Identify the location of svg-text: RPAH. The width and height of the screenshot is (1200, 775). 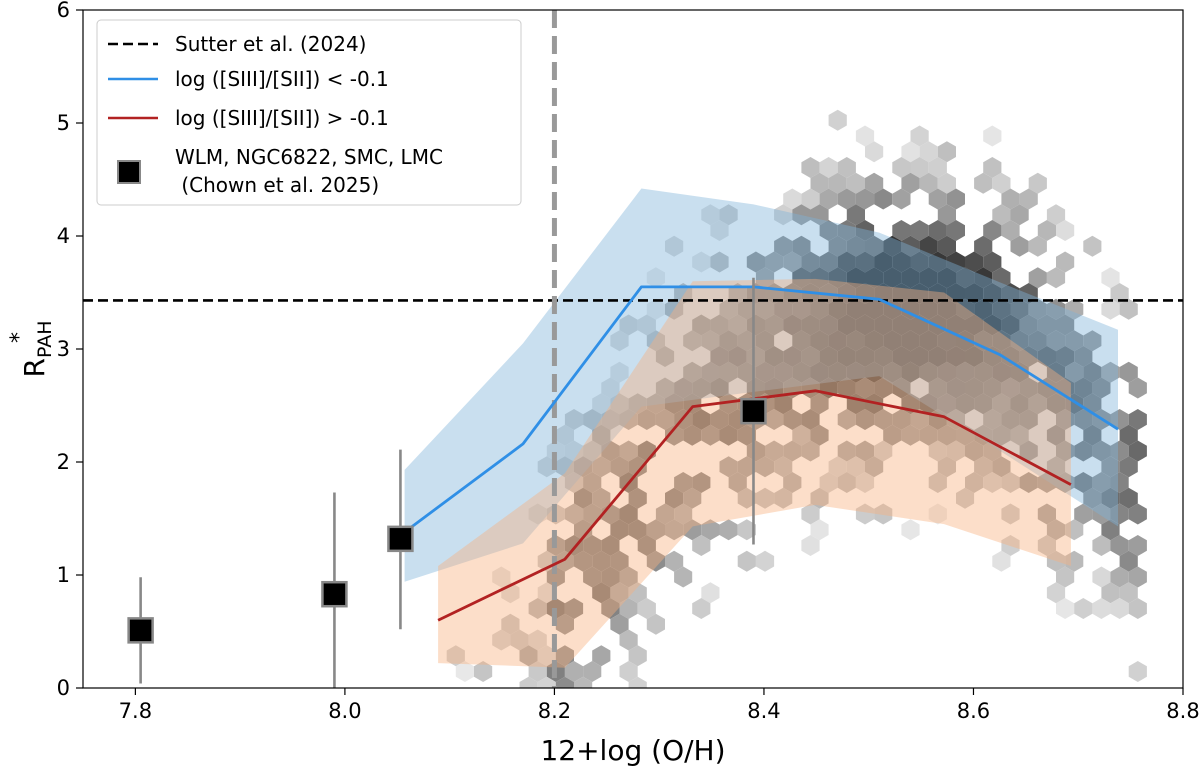
(37, 349).